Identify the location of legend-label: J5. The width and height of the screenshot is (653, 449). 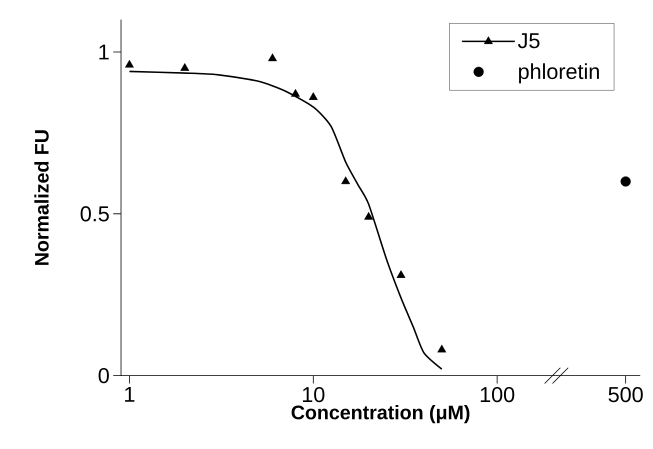
(529, 40).